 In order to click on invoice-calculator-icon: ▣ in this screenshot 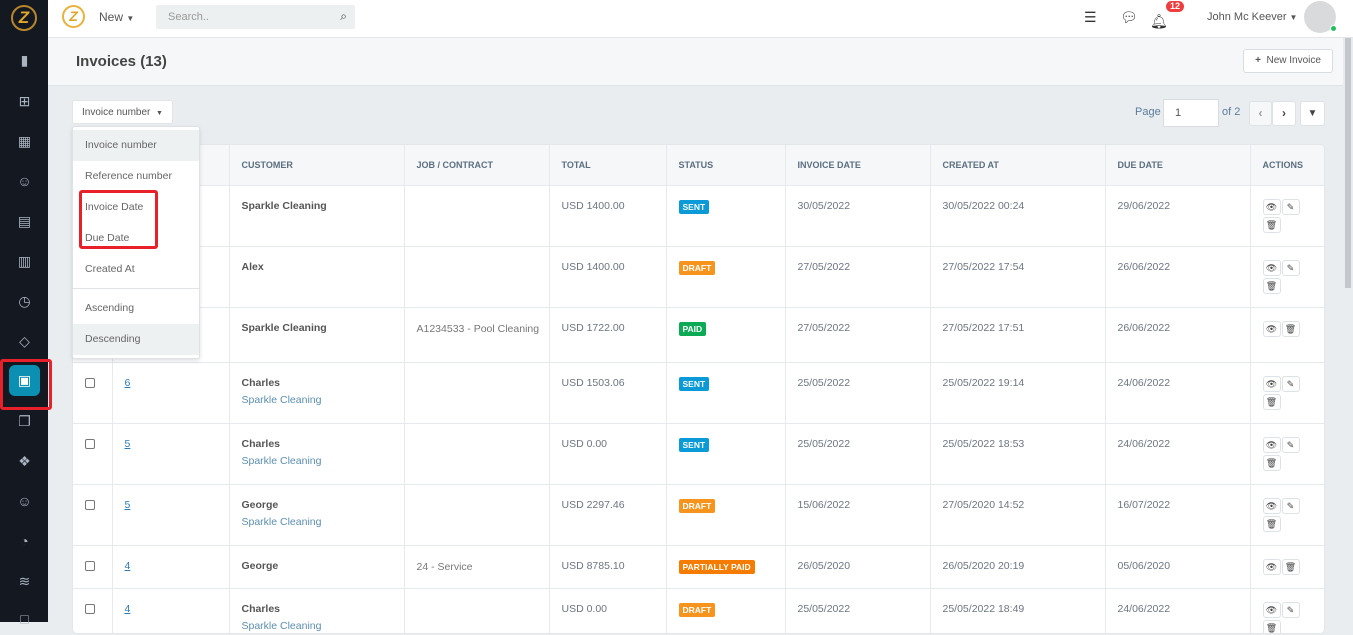, I will do `click(24, 380)`.